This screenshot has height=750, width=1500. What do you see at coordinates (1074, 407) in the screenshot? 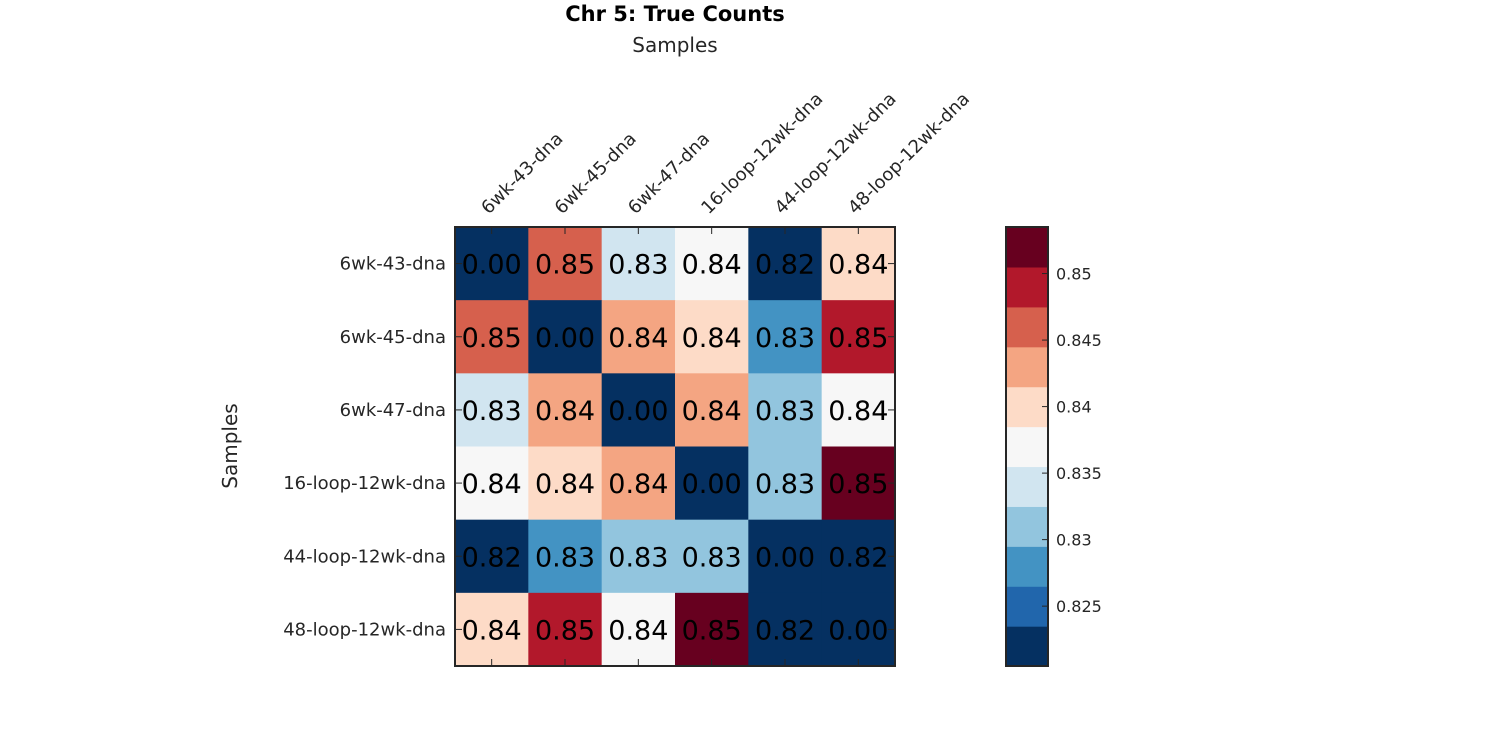
I see `colorbar-tick-label: 0.84` at bounding box center [1074, 407].